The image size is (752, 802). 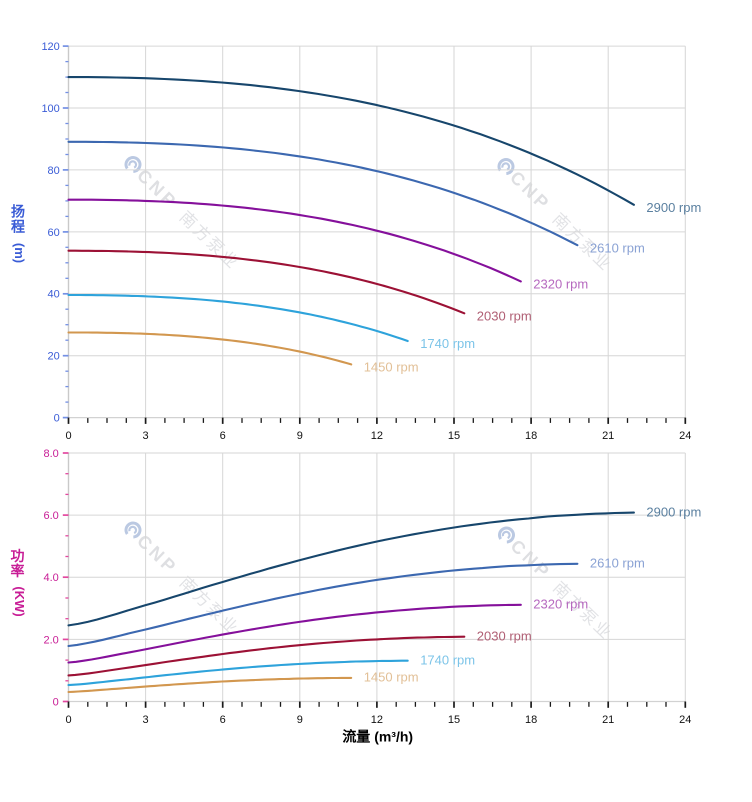 I want to click on svg-text: 8.0, so click(x=51, y=454).